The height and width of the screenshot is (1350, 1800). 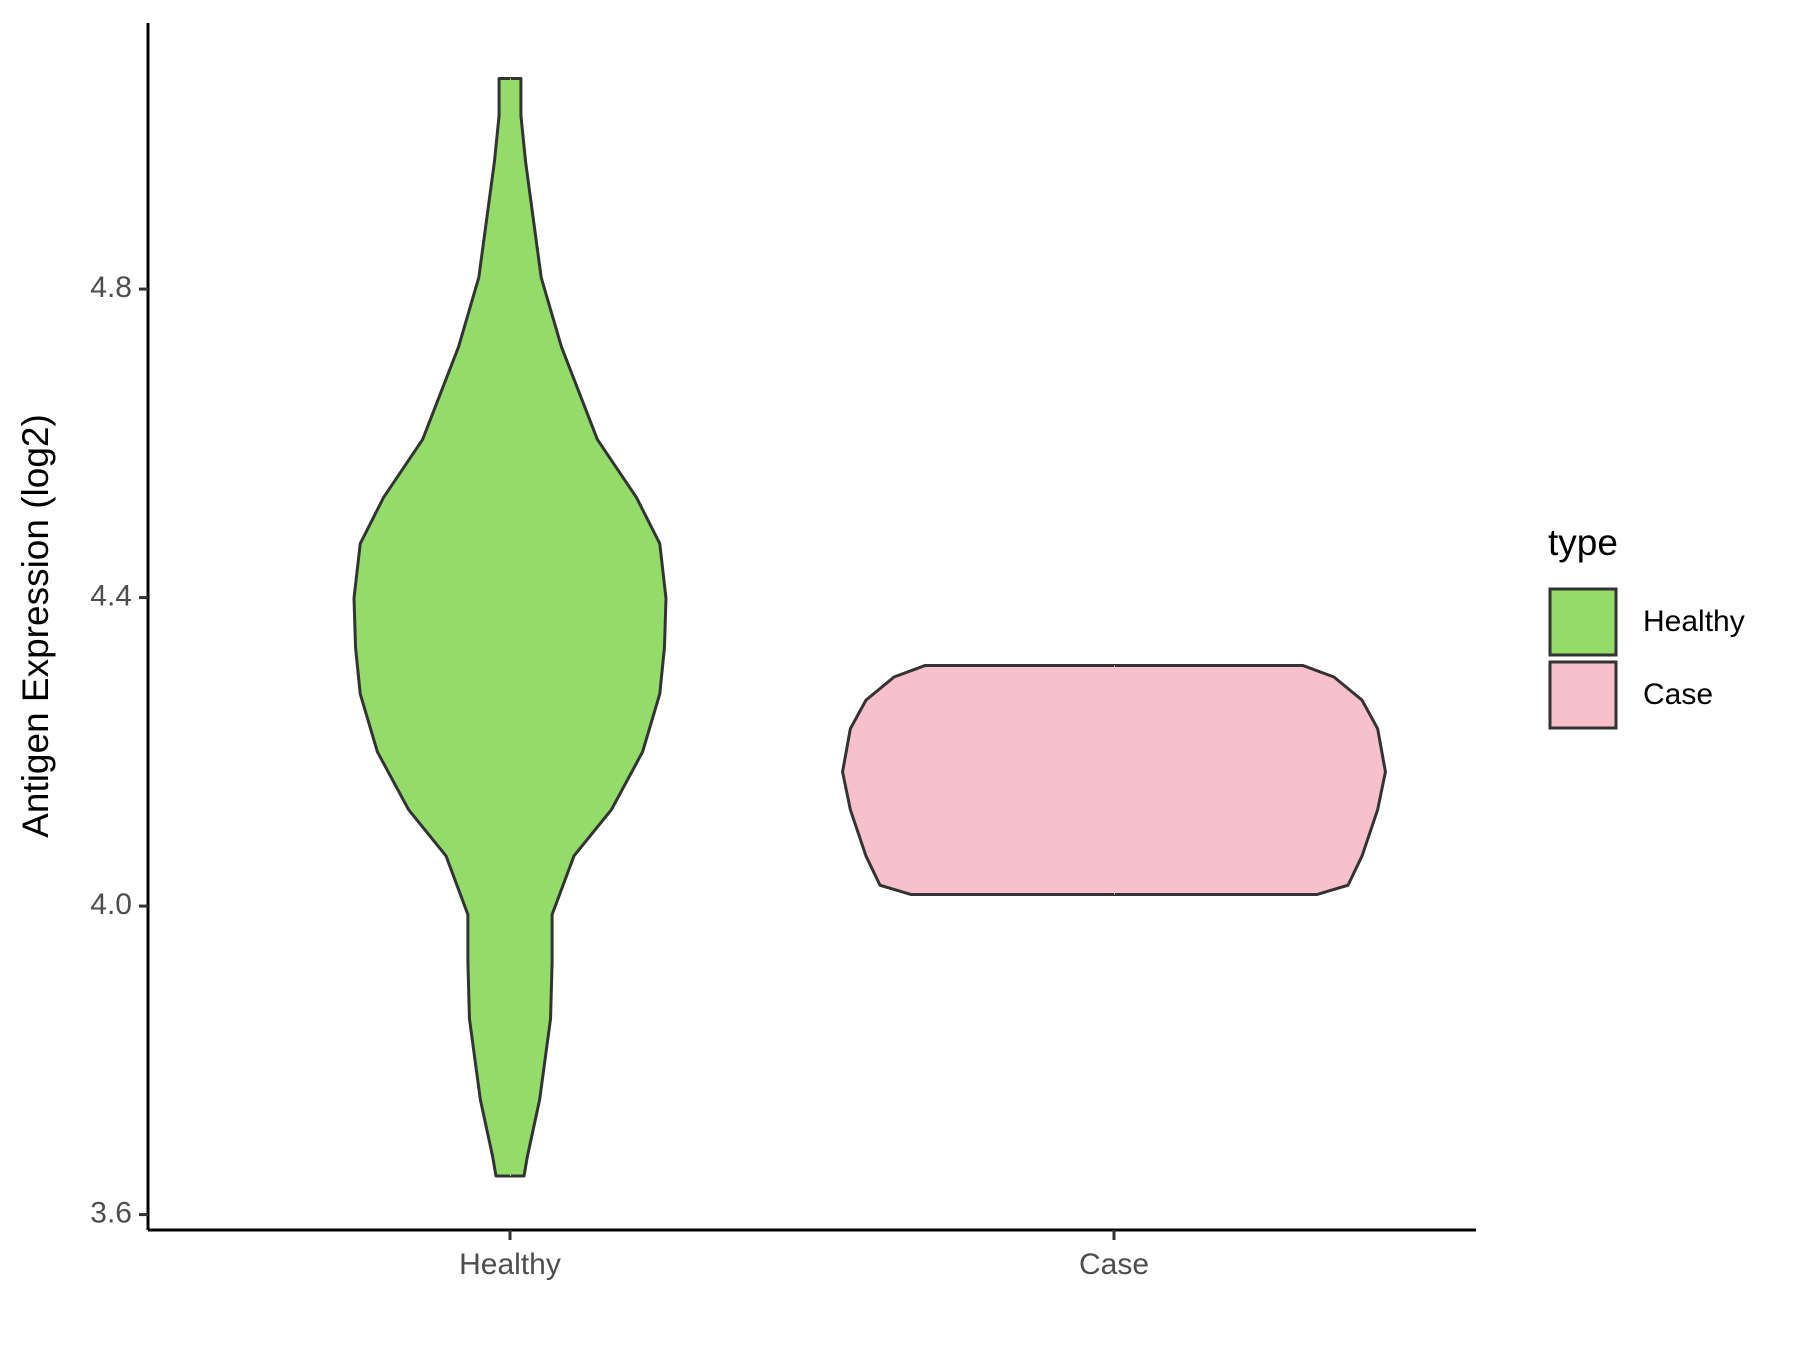 I want to click on y-tick-label: 4.8, so click(x=111, y=287).